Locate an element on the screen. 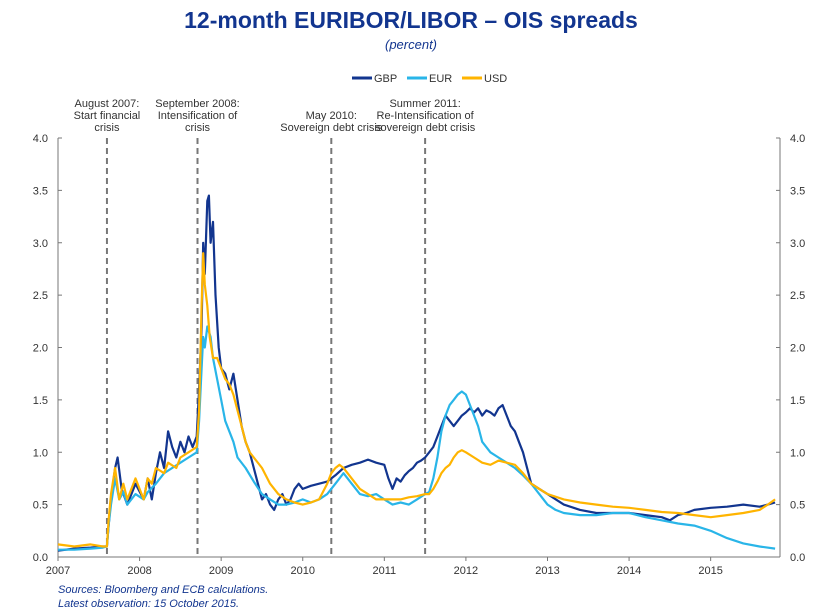 This screenshot has width=822, height=616. latest-observation-note: Latest observation: 15 October 2015. is located at coordinates (149, 604).